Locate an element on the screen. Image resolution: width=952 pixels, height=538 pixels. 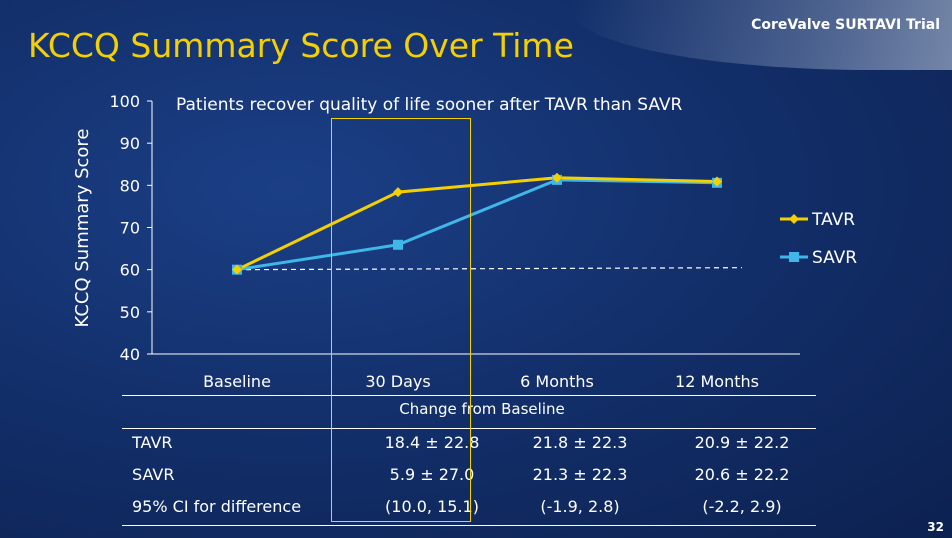
legend-marker-tavr is located at coordinates (794, 219).